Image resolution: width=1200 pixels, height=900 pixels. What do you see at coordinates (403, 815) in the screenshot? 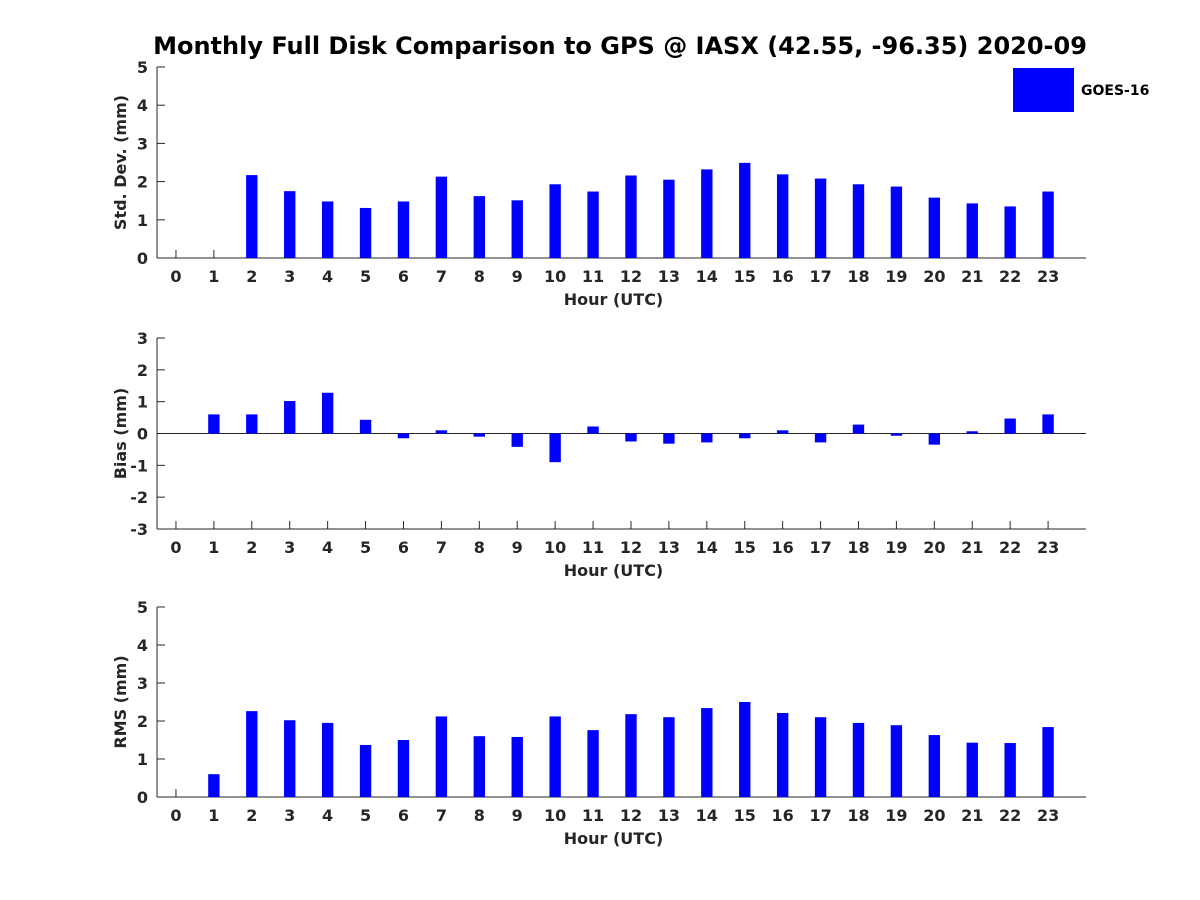
I see `x-tick-label: 6` at bounding box center [403, 815].